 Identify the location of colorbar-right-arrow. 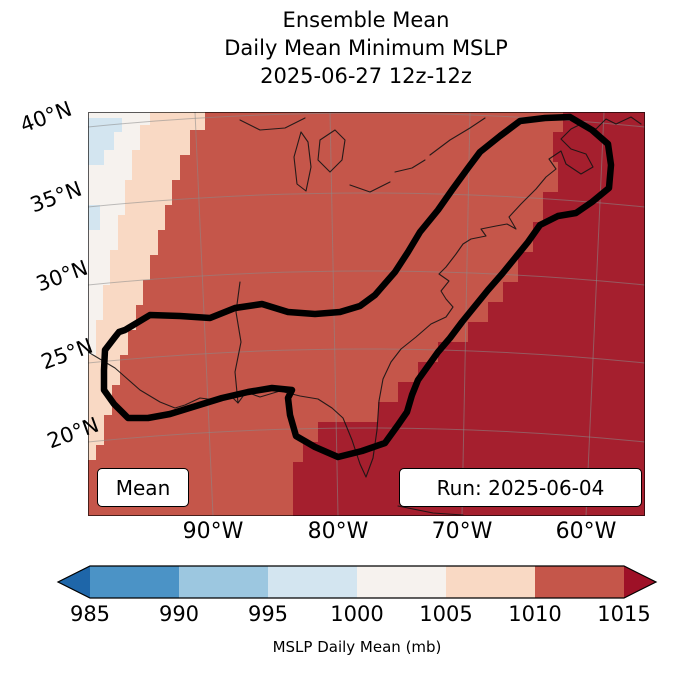
(640, 582).